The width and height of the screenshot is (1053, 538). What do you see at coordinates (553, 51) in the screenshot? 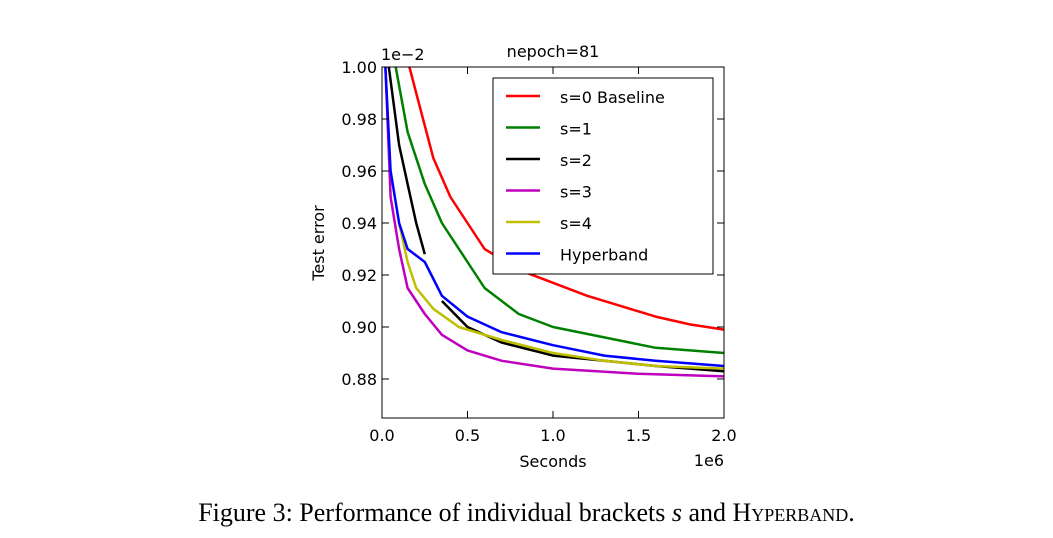
I see `chart-title: nepoch=81` at bounding box center [553, 51].